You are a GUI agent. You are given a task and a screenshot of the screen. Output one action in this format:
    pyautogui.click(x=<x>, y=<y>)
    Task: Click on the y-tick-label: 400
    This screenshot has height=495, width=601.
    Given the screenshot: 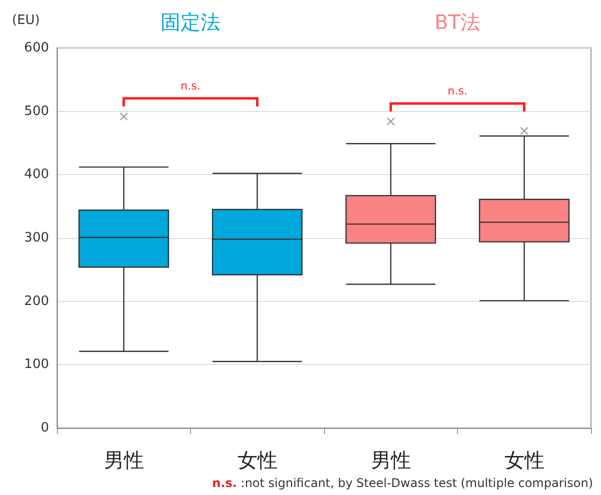 What is the action you would take?
    pyautogui.click(x=36, y=174)
    